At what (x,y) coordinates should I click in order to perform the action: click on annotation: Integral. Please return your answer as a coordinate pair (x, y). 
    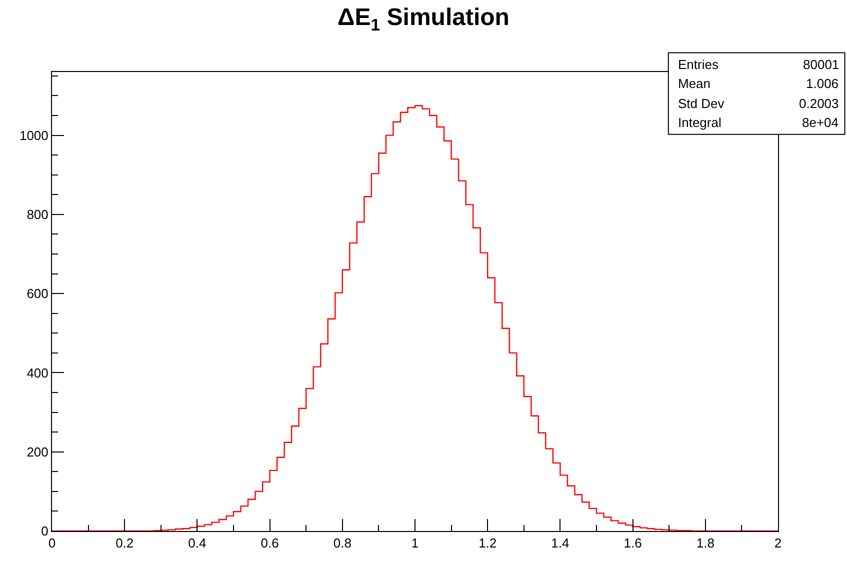
    Looking at the image, I should click on (700, 122).